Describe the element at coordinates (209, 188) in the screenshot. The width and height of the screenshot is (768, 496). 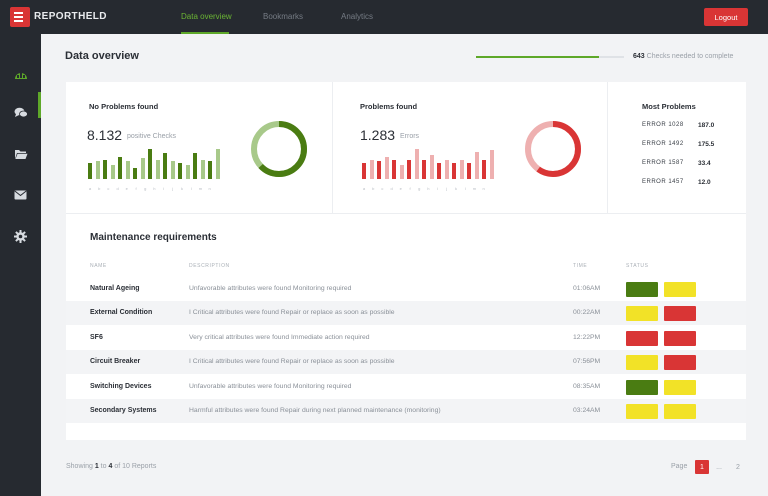
I see `bar-label: n` at that location.